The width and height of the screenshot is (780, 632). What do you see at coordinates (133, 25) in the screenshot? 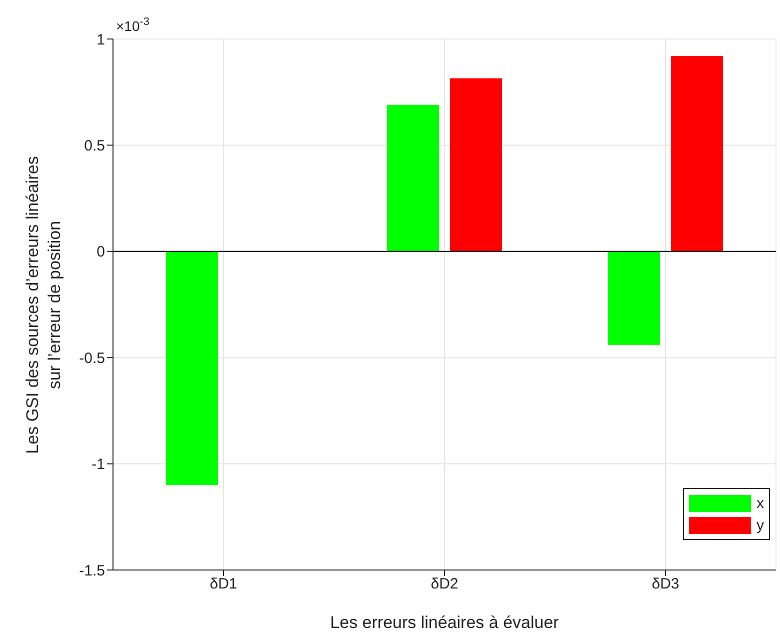
I see `text: ×10$^{-3}$` at bounding box center [133, 25].